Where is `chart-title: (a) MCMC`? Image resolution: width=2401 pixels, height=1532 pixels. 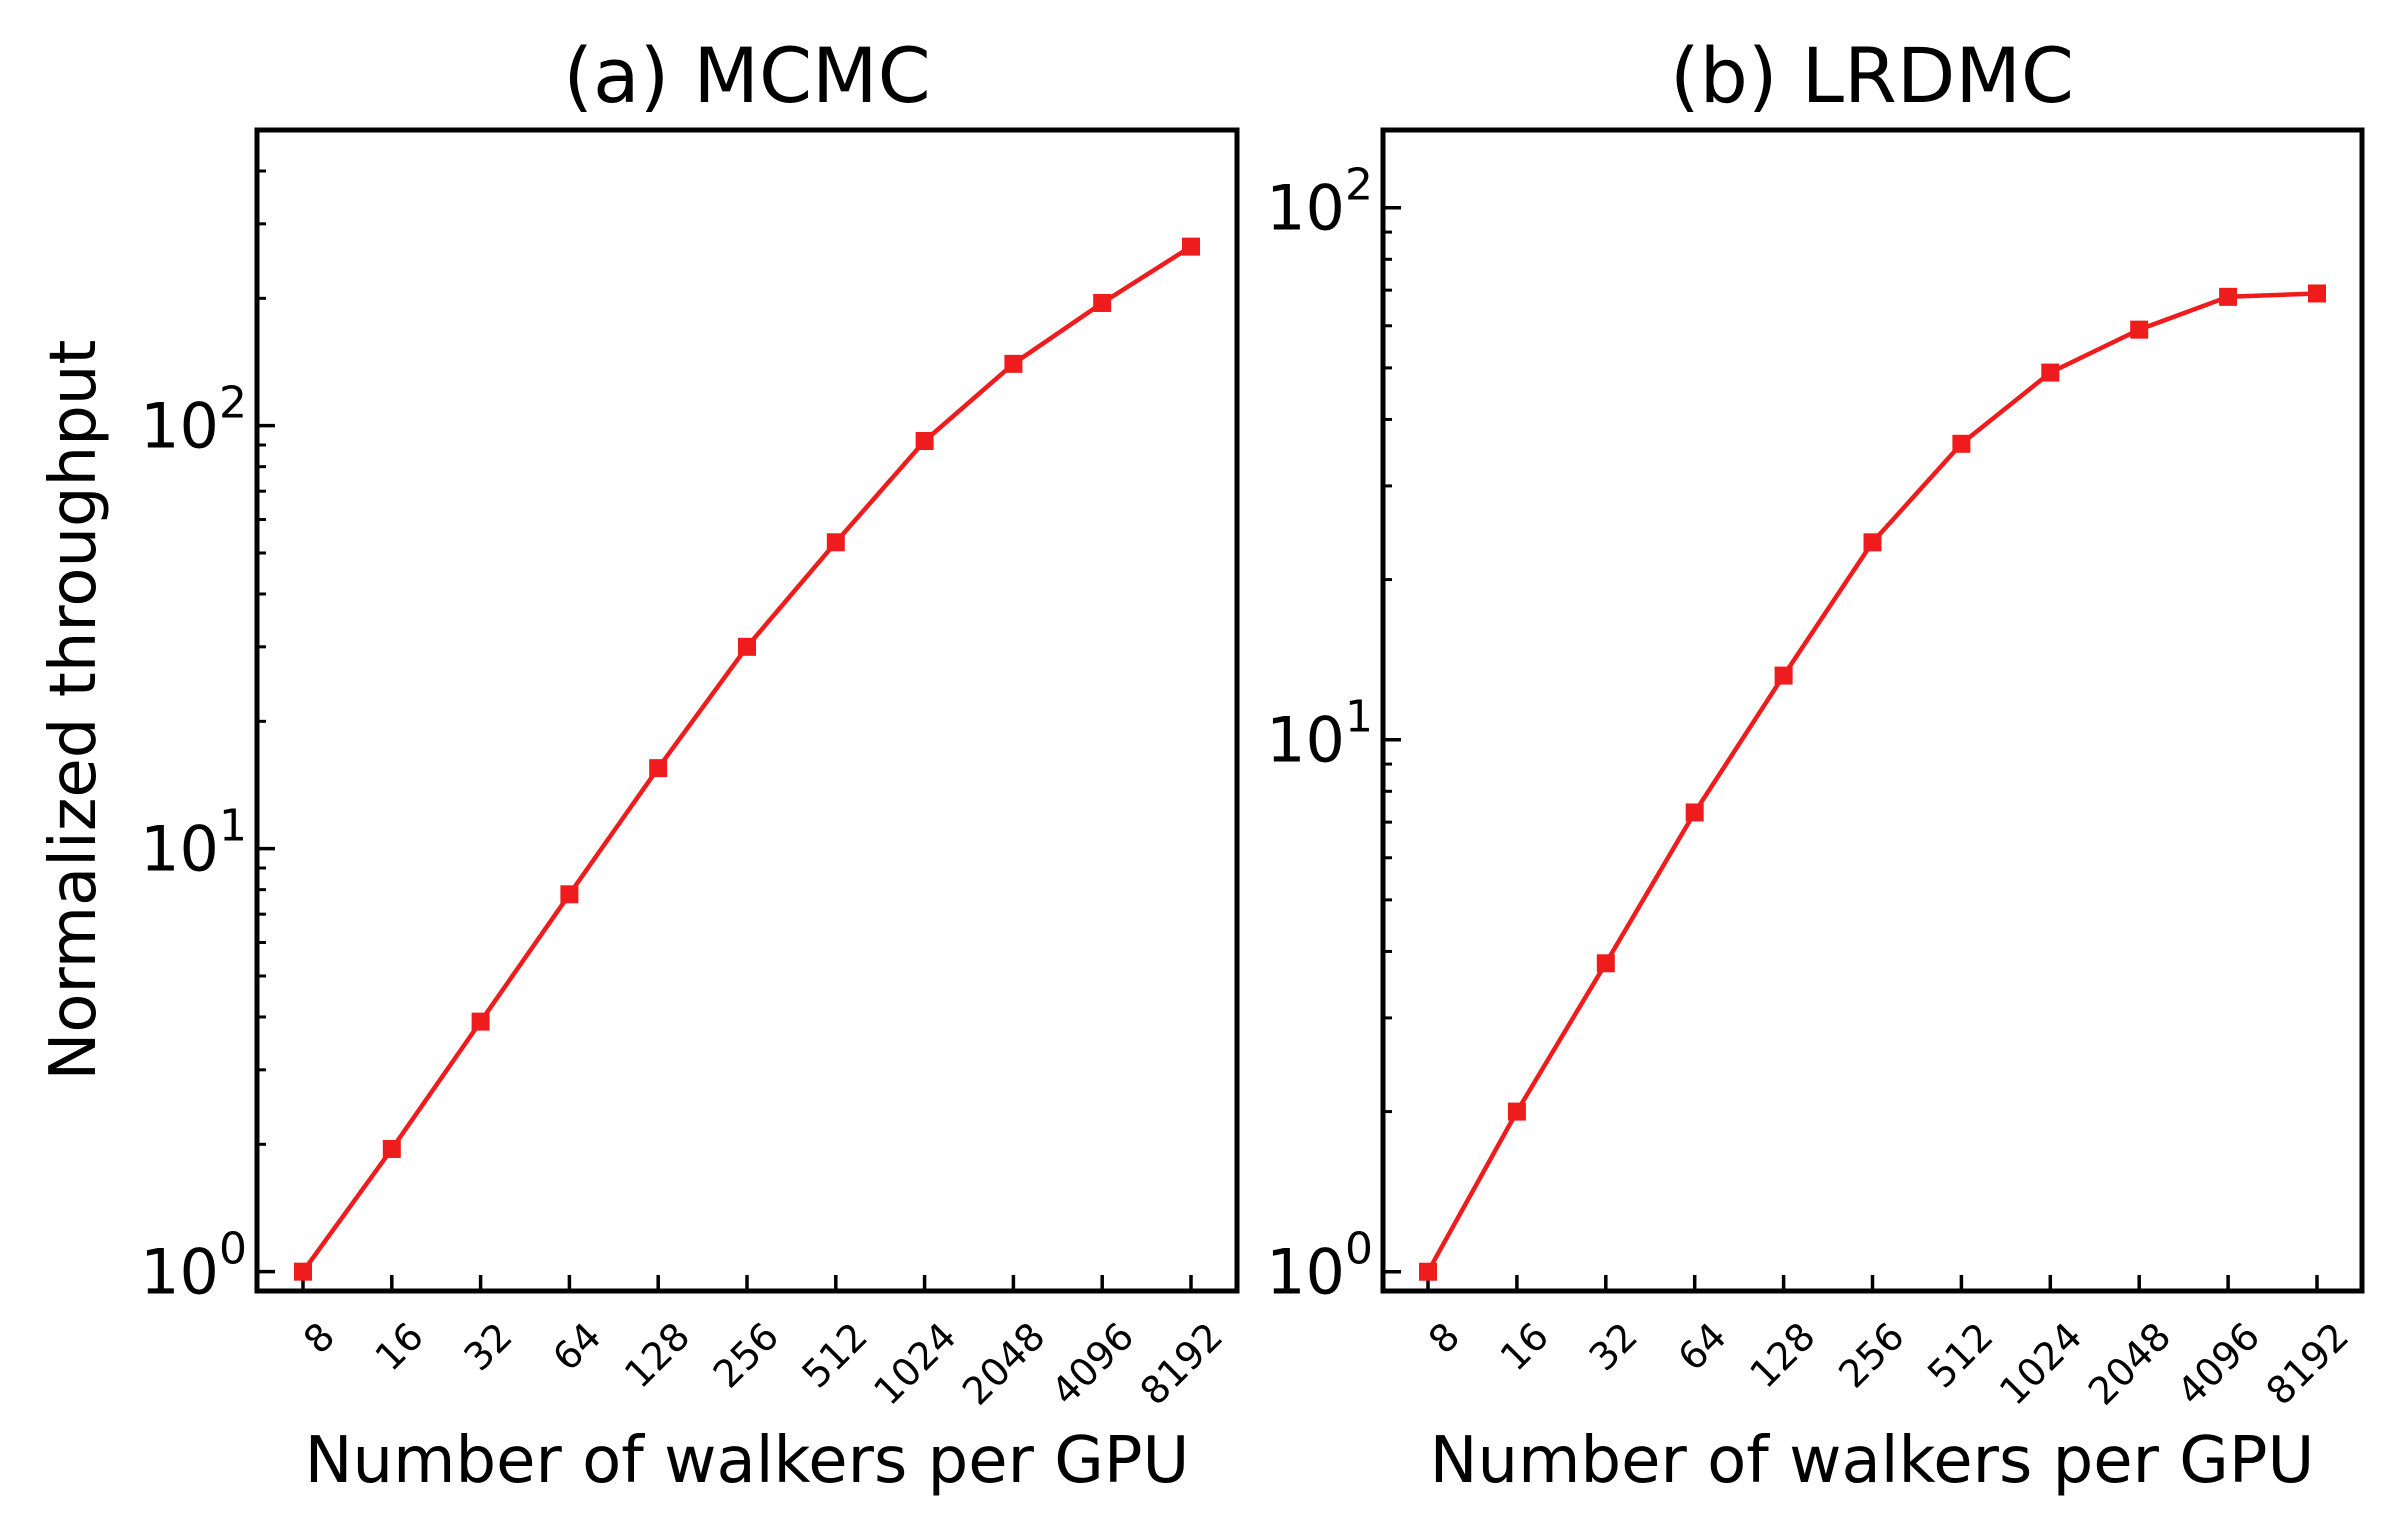
chart-title: (a) MCMC is located at coordinates (746, 75).